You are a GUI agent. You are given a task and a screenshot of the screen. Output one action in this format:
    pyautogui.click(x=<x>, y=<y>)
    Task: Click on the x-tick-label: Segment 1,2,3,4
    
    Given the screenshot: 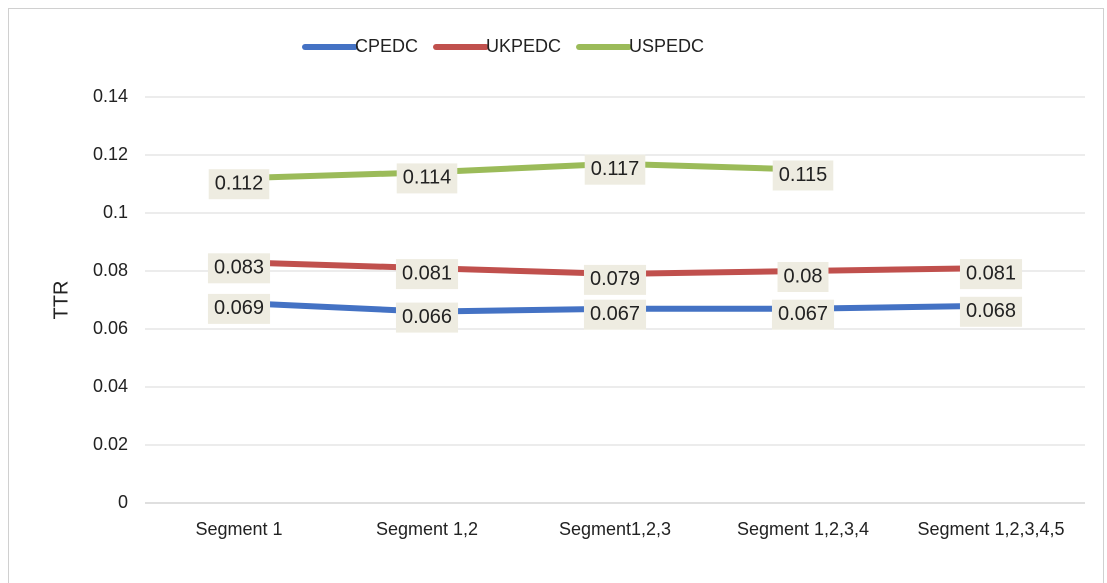 What is the action you would take?
    pyautogui.click(x=803, y=529)
    